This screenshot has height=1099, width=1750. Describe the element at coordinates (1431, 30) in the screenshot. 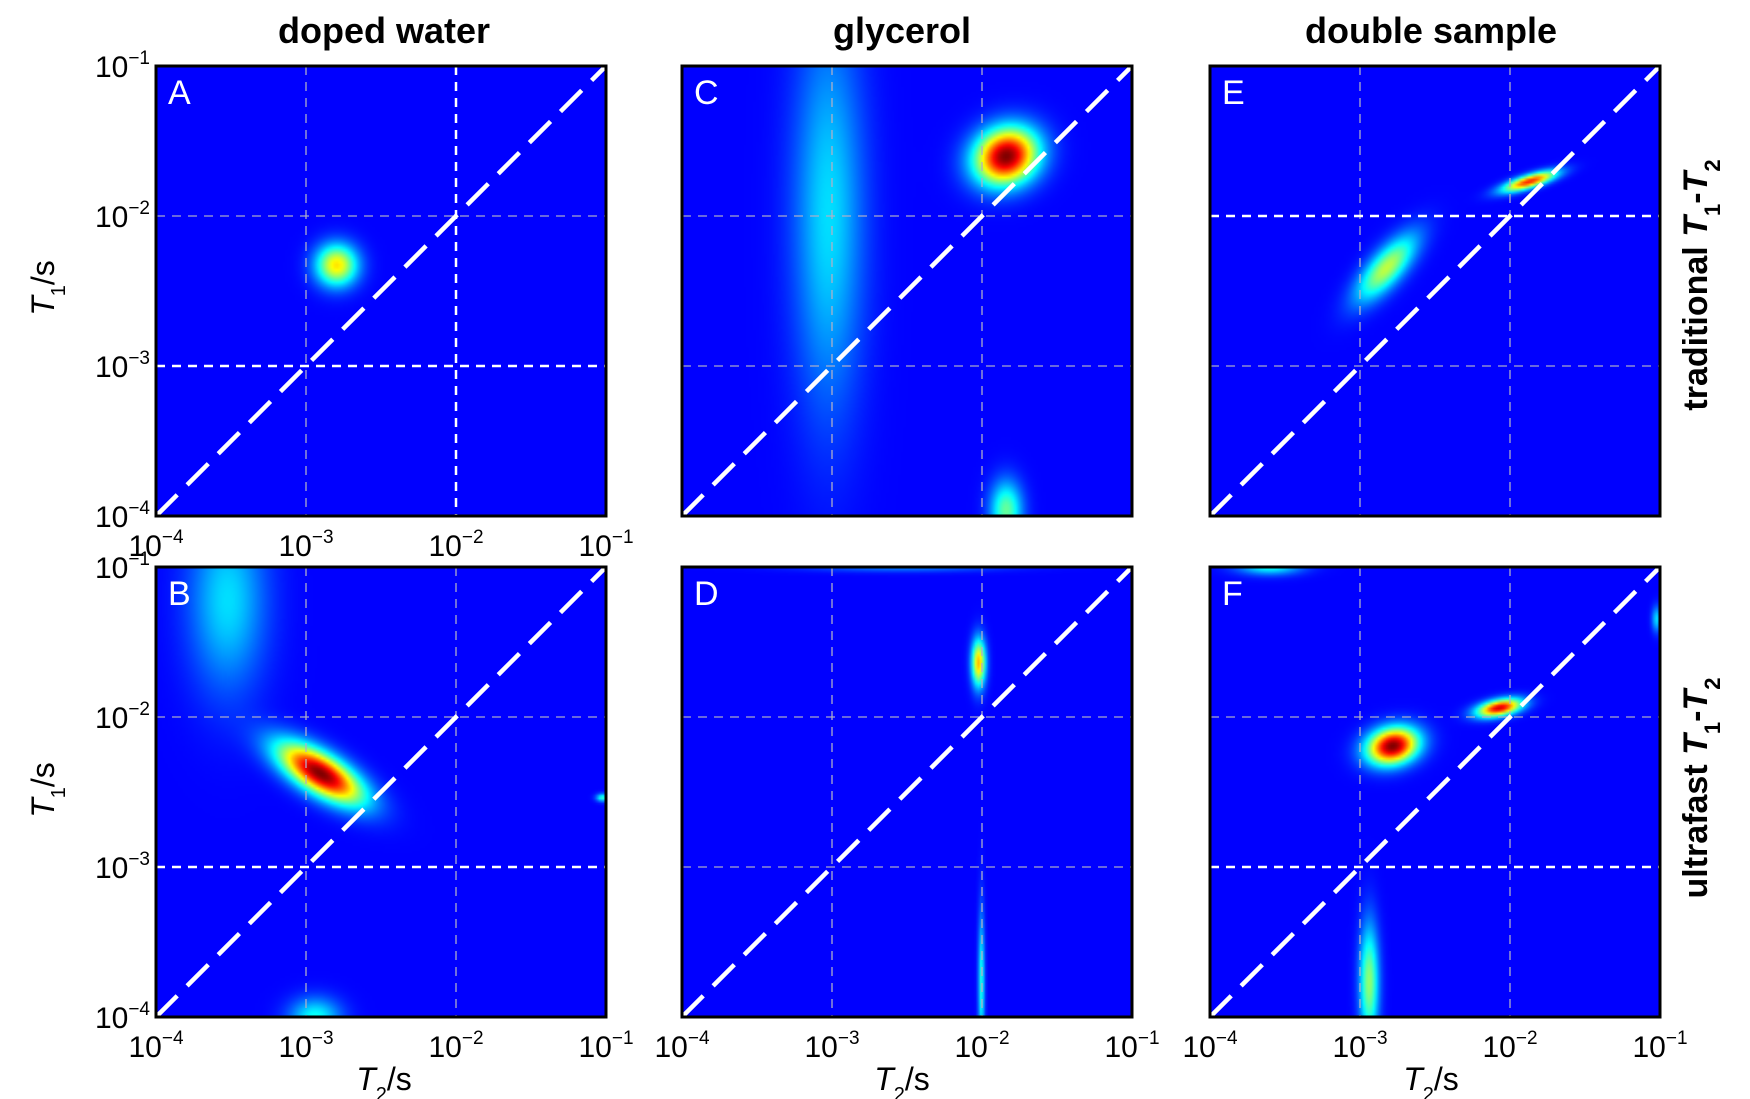

I see `column-title-double-sample: double sample` at that location.